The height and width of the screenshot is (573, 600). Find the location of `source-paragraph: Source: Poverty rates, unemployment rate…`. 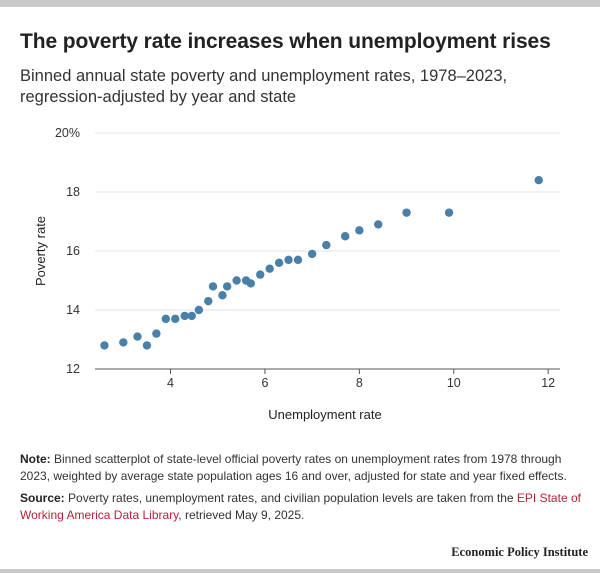

source-paragraph: Source: Poverty rates, unemployment rate… is located at coordinates (302, 507).